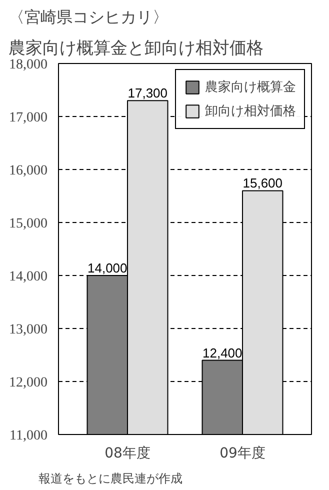 Image resolution: width=329 pixels, height=490 pixels. I want to click on chart-title: 〈宮崎県コシヒカリ〉, so click(88, 17).